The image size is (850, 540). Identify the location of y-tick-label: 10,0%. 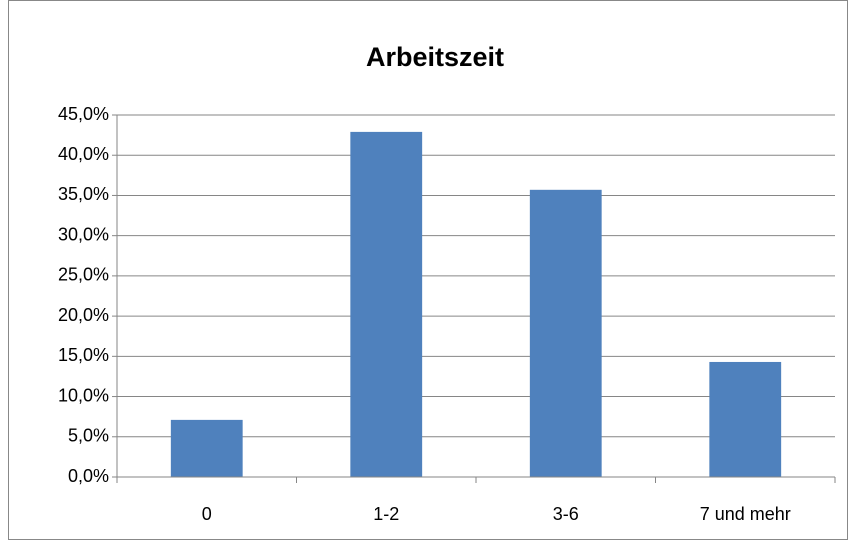
(83, 395).